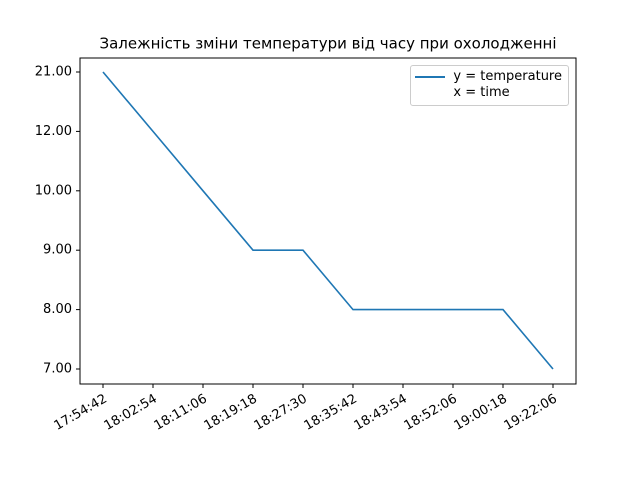  I want to click on legend: y = temperature x = time, so click(489, 85).